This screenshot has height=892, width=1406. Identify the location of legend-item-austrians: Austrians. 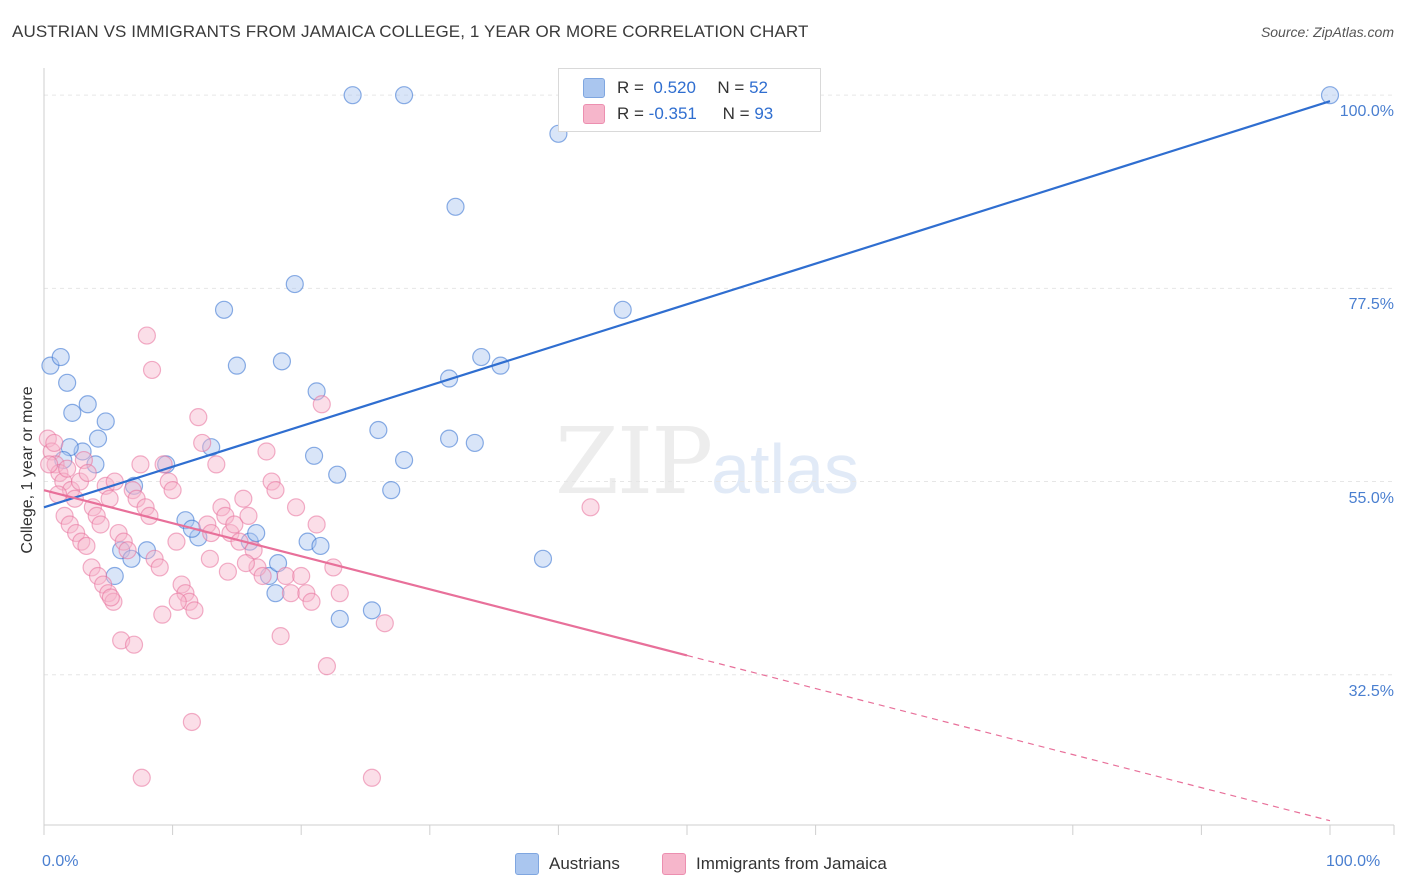
(567, 864).